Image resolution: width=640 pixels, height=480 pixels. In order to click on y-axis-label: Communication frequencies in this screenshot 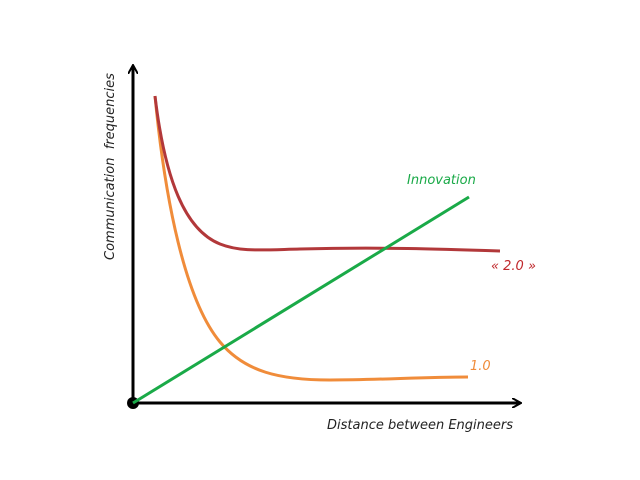, I will do `click(110, 166)`.